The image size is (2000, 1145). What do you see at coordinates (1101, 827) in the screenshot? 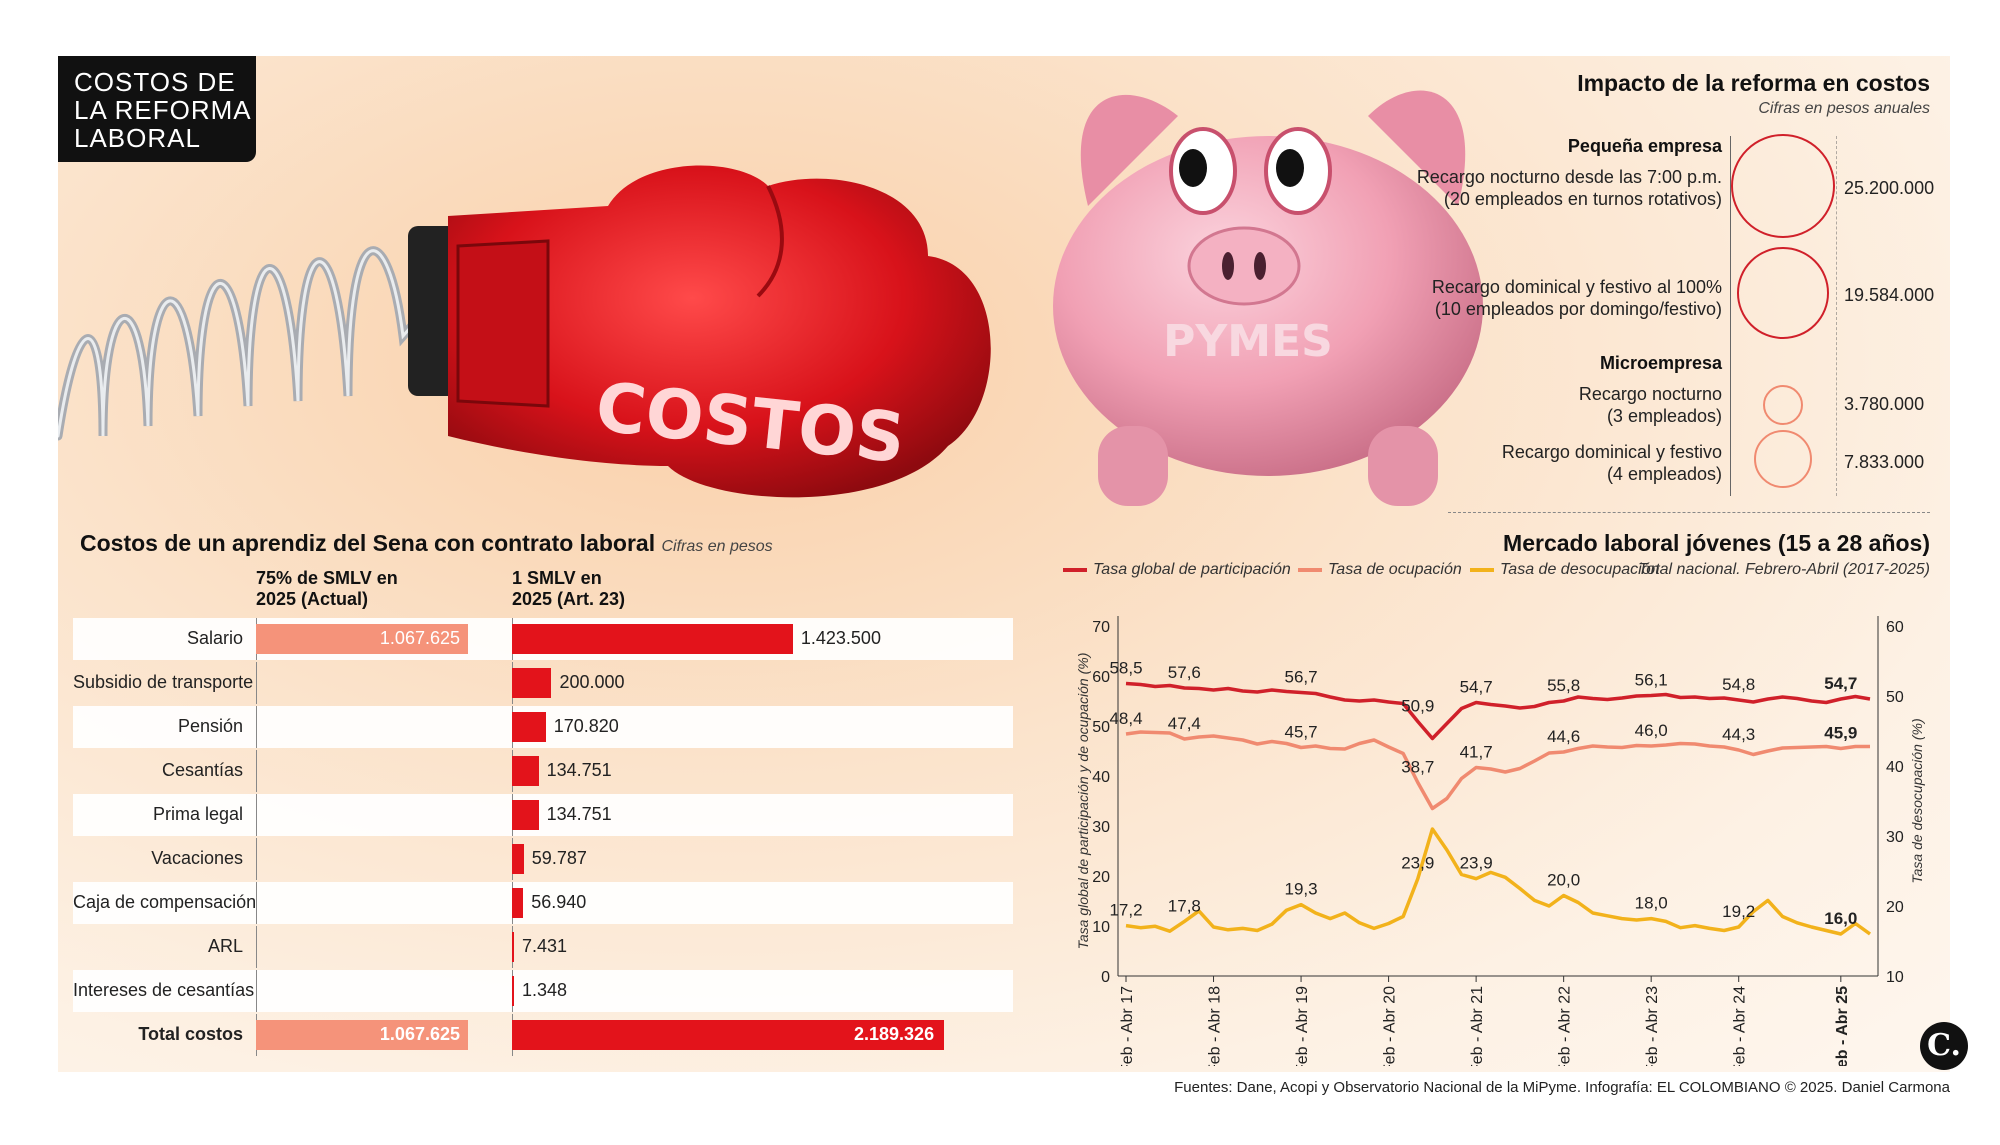
I see `left-tick-label: 30` at bounding box center [1101, 827].